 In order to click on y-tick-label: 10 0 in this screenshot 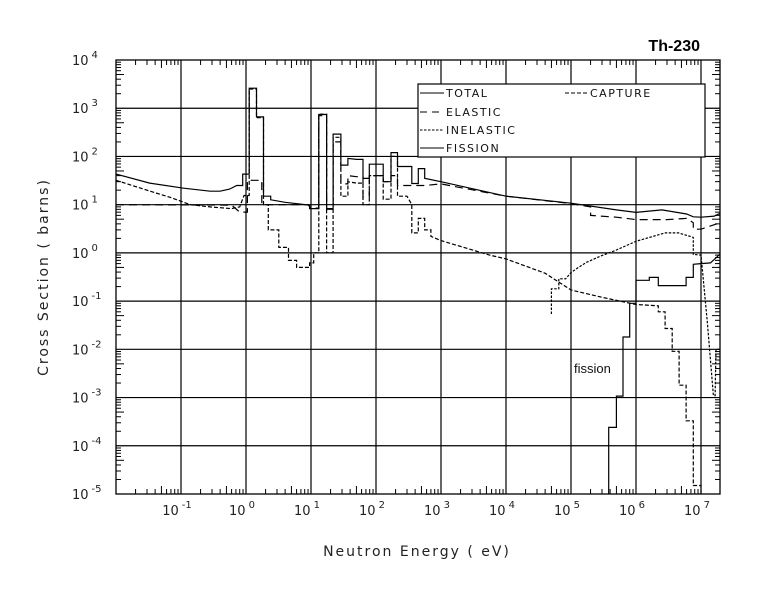, I will do `click(85, 252)`.